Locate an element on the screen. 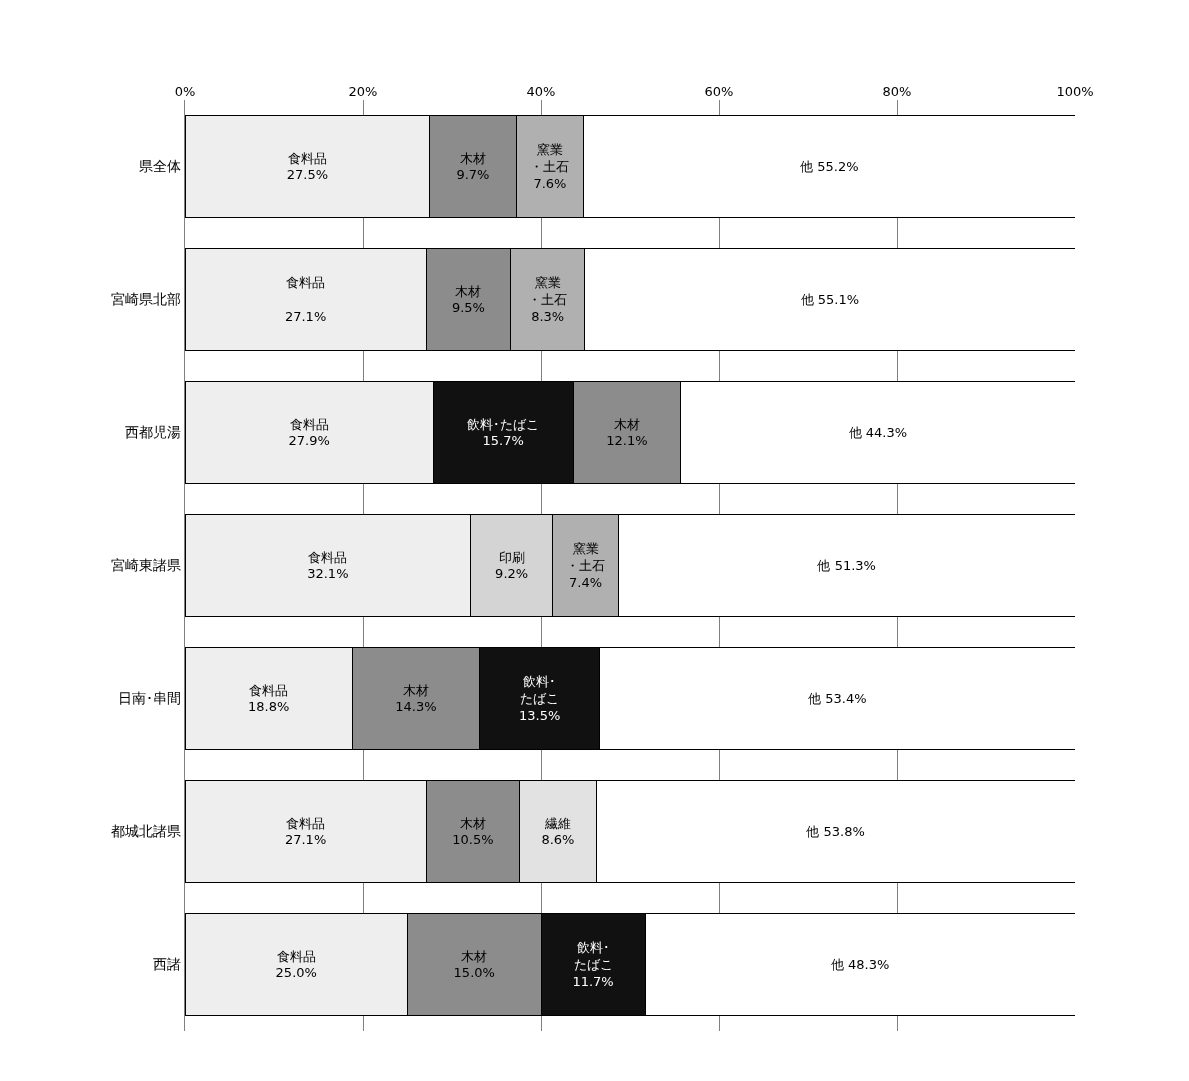  data-label: 窯業・土石 8.3% is located at coordinates (548, 299).